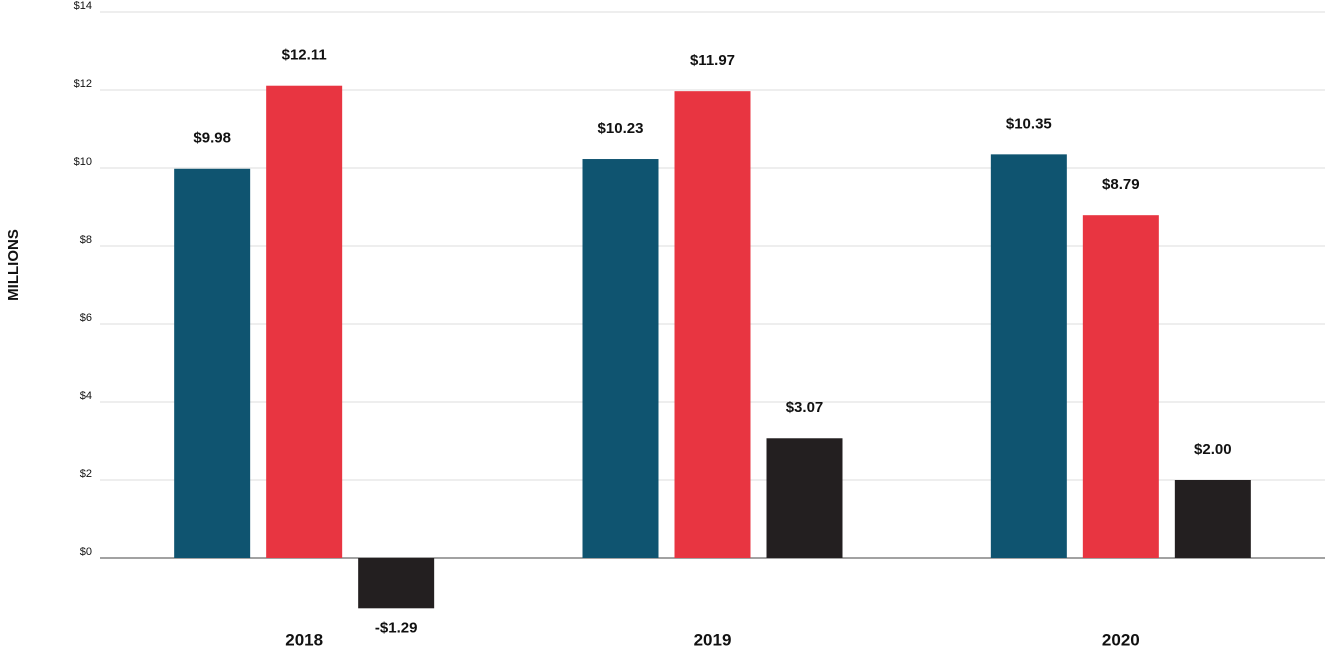 Image resolution: width=1325 pixels, height=662 pixels. Describe the element at coordinates (83, 162) in the screenshot. I see `y-tick-label: $10` at that location.